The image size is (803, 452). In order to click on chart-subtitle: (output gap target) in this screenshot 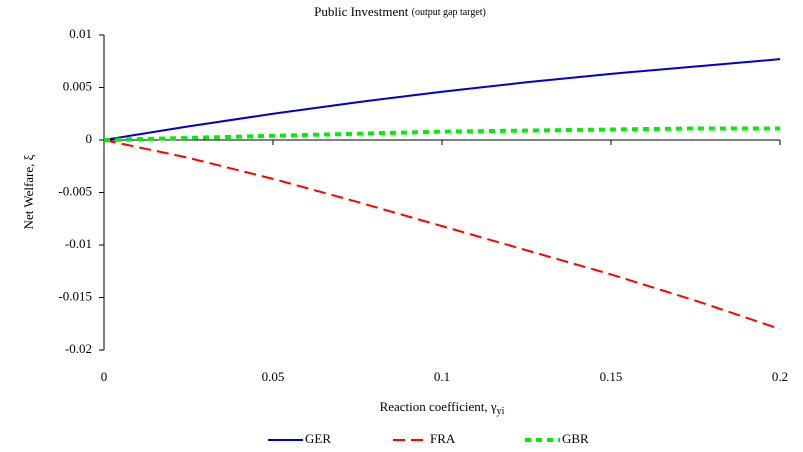, I will do `click(449, 12)`.